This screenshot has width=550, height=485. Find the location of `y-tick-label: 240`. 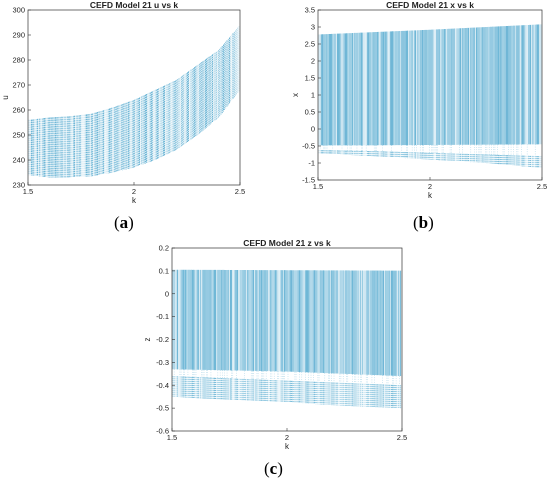

y-tick-label: 240 is located at coordinates (18, 160).